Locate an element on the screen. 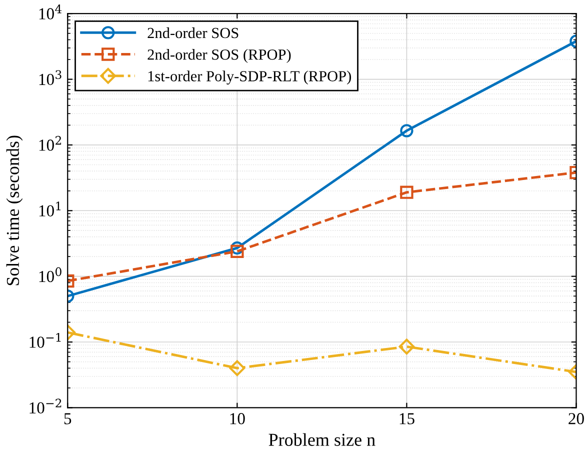 This screenshot has height=453, width=588. y-tick-label: 10$^{4}$ is located at coordinates (50, 12).